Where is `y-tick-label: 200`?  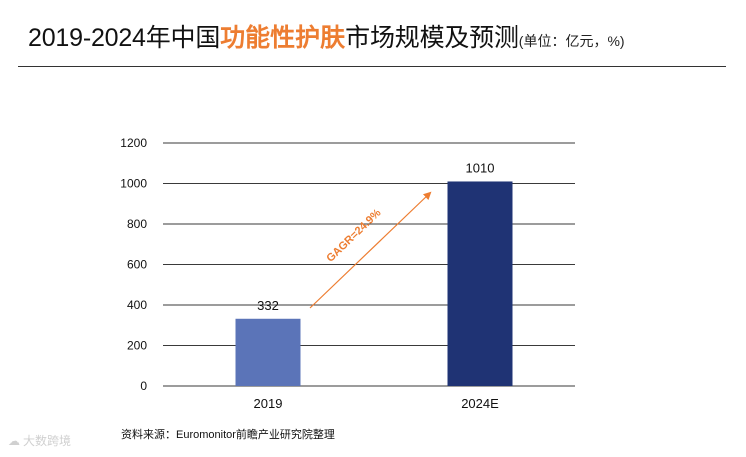
y-tick-label: 200 is located at coordinates (137, 346).